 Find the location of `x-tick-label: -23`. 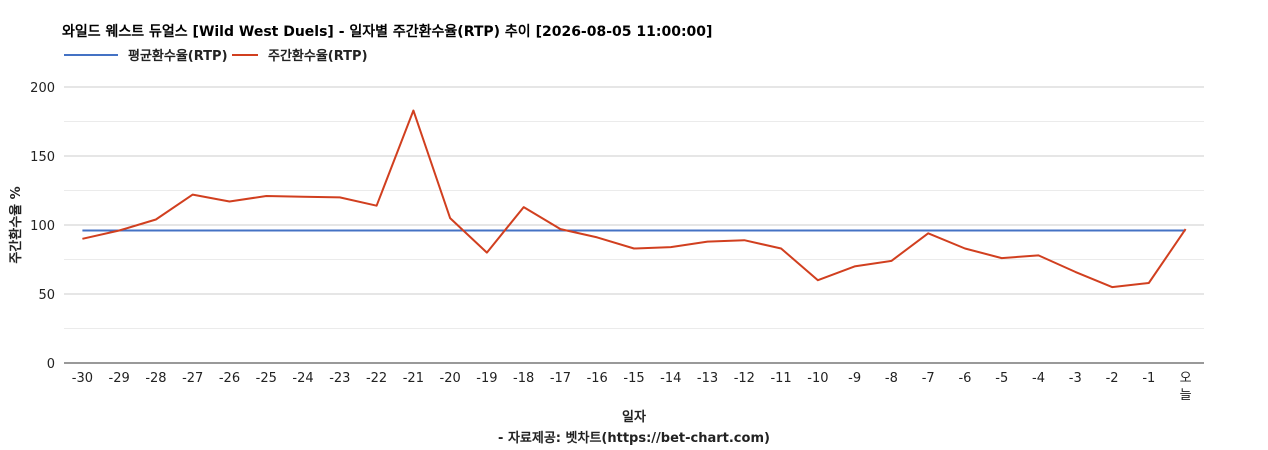

x-tick-label: -23 is located at coordinates (339, 378).